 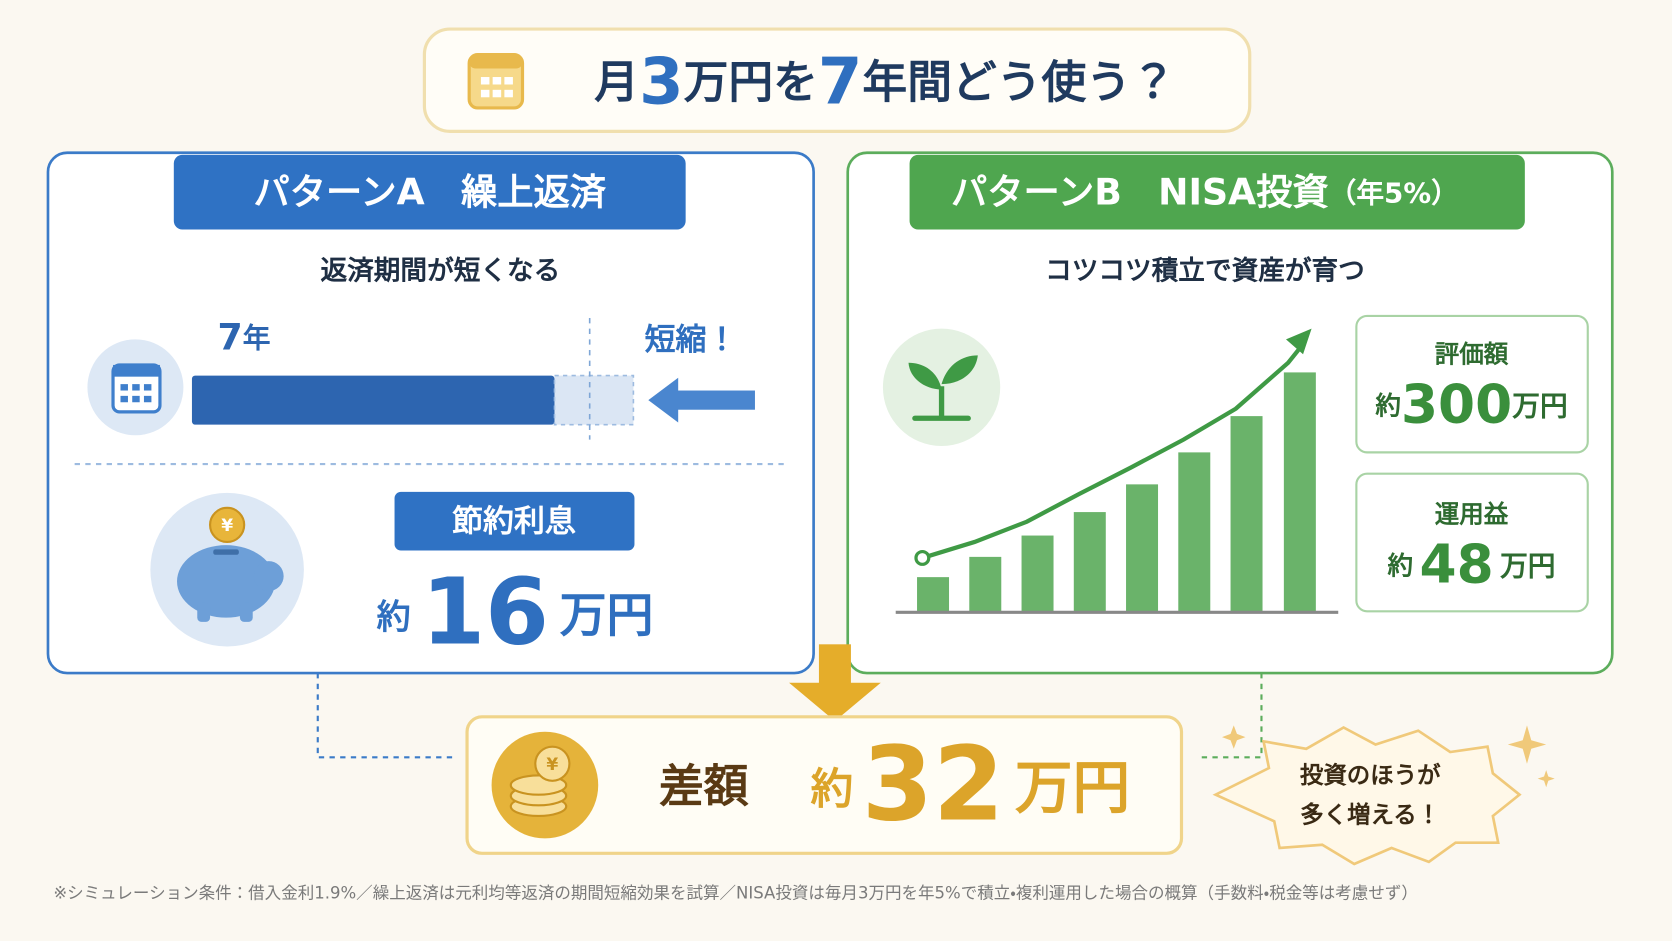 I want to click on panel-a-part: ¥, so click(x=227, y=526).